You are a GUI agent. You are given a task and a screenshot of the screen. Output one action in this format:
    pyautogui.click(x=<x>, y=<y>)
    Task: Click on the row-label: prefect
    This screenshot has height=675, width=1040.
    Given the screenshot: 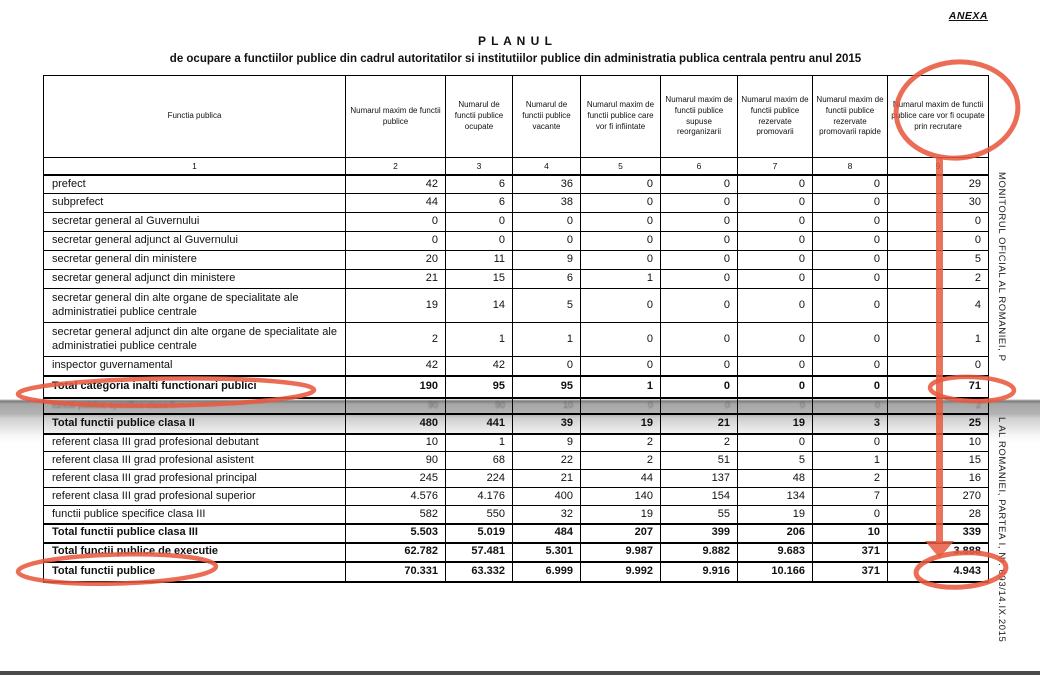 What is the action you would take?
    pyautogui.click(x=194, y=184)
    